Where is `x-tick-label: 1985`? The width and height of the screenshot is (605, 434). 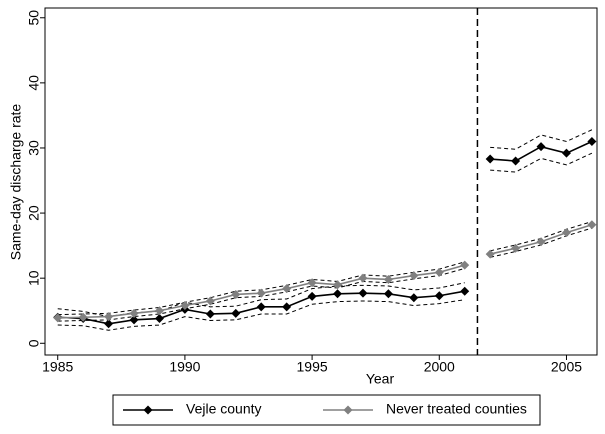
x-tick-label: 1985 is located at coordinates (57, 367).